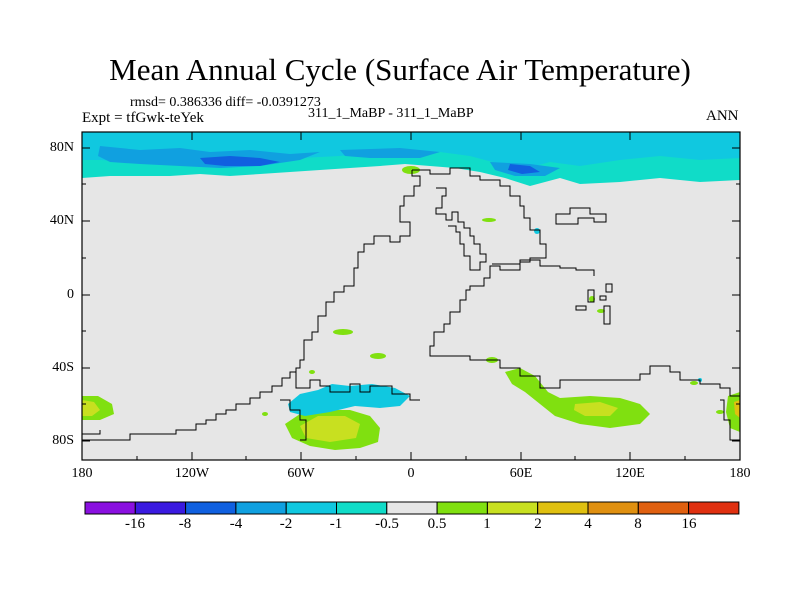 Image resolution: width=800 pixels, height=600 pixels. I want to click on lon-label-60w: 60W, so click(301, 473).